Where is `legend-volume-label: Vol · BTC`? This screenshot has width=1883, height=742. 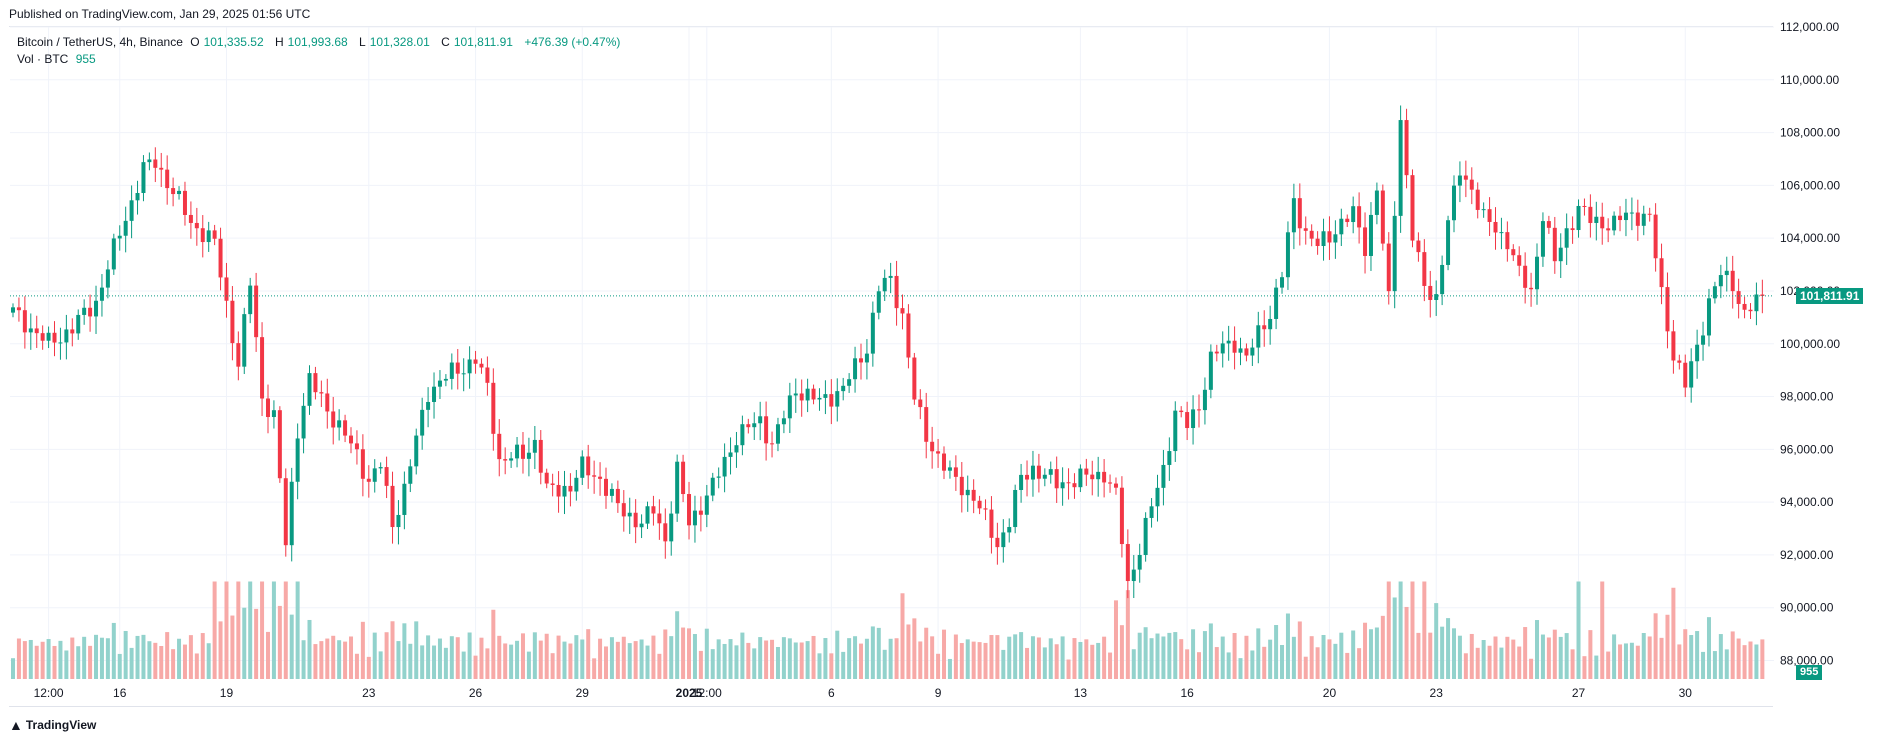 legend-volume-label: Vol · BTC is located at coordinates (43, 59).